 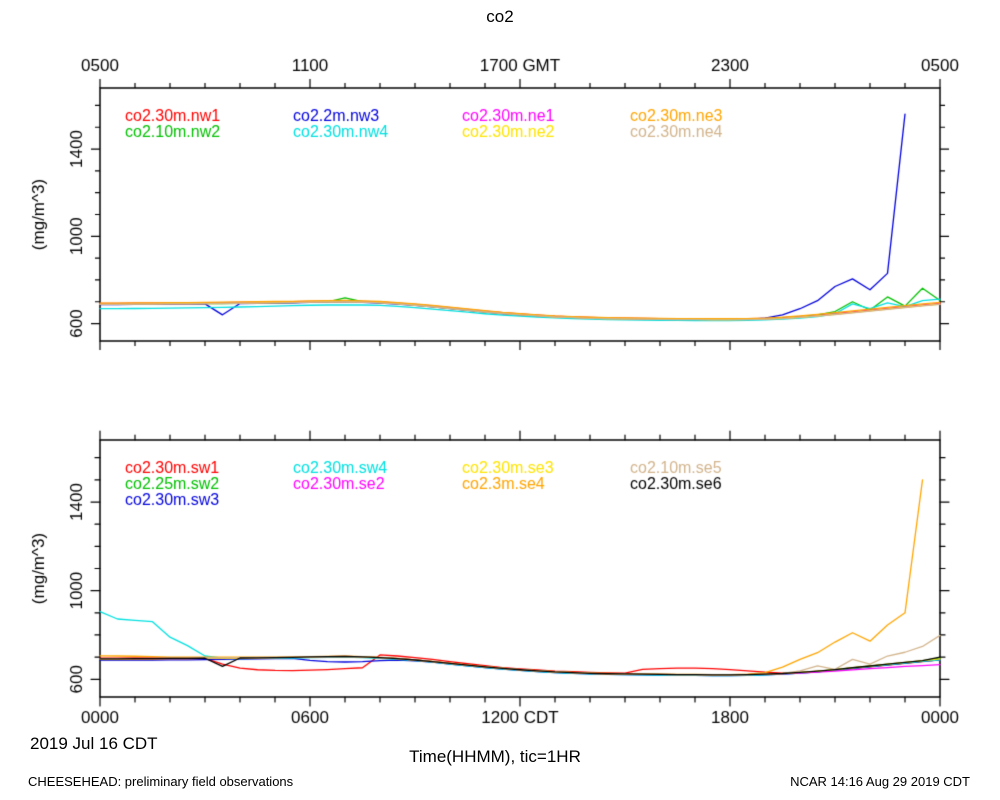 I want to click on chart-title: co2, so click(x=500, y=16).